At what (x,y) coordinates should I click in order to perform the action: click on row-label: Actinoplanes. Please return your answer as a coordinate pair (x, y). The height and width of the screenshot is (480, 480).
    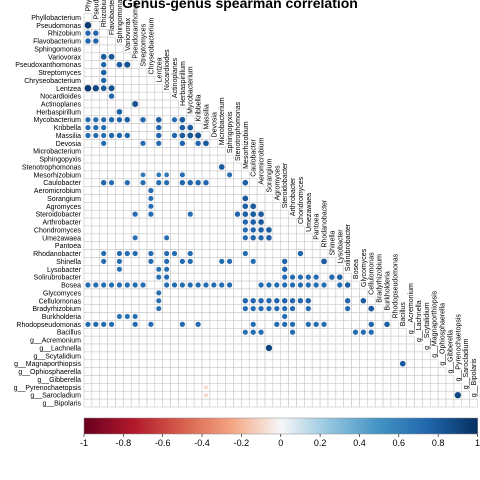
    Looking at the image, I should click on (61, 105).